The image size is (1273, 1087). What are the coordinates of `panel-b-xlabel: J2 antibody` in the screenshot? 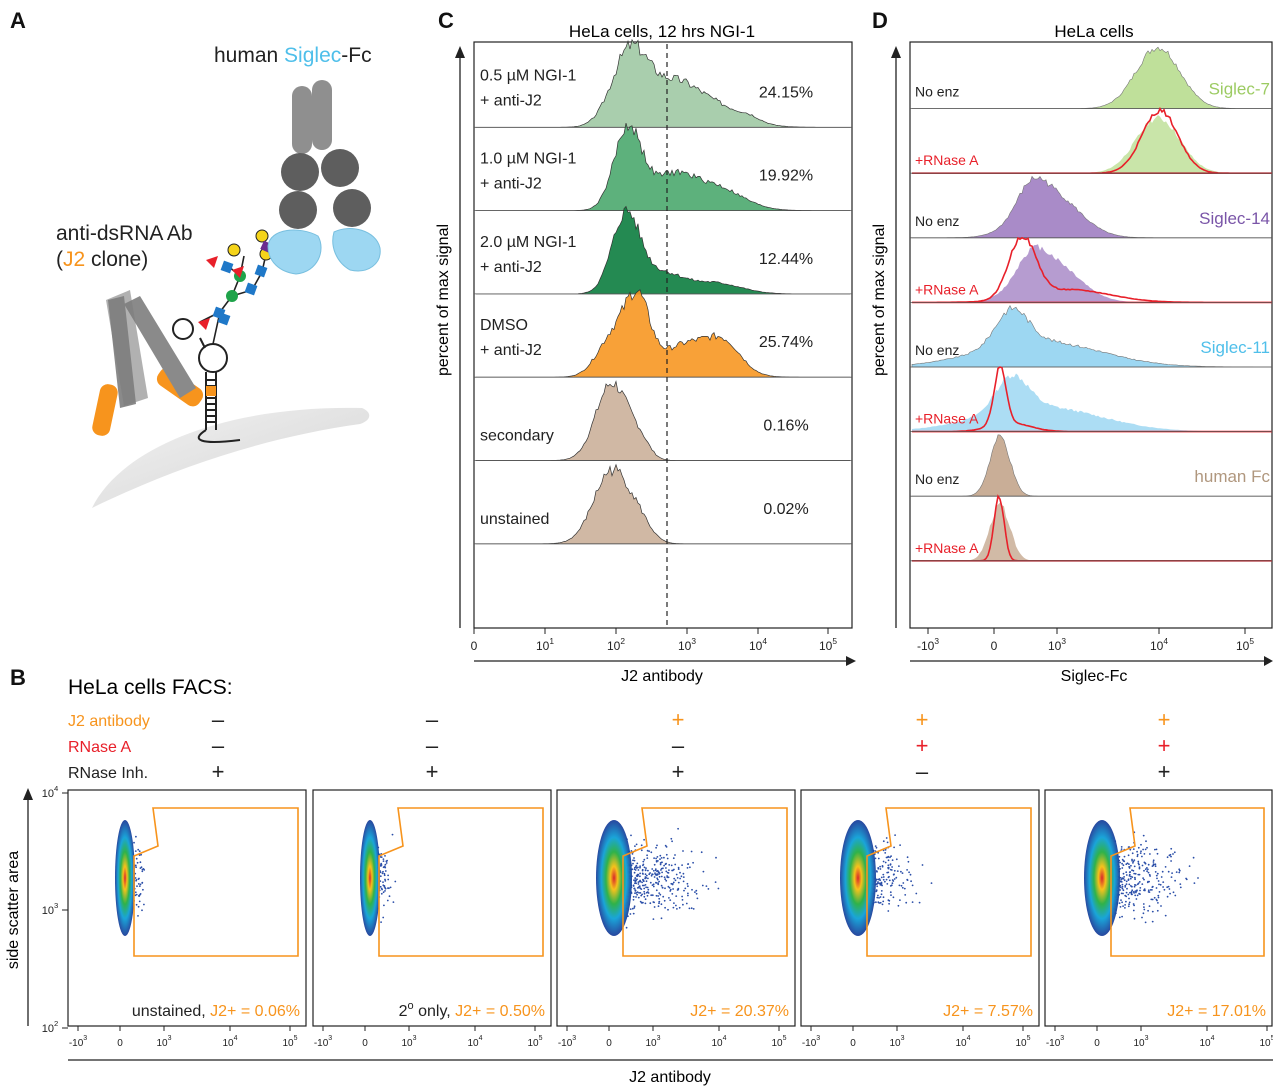 It's located at (670, 1077).